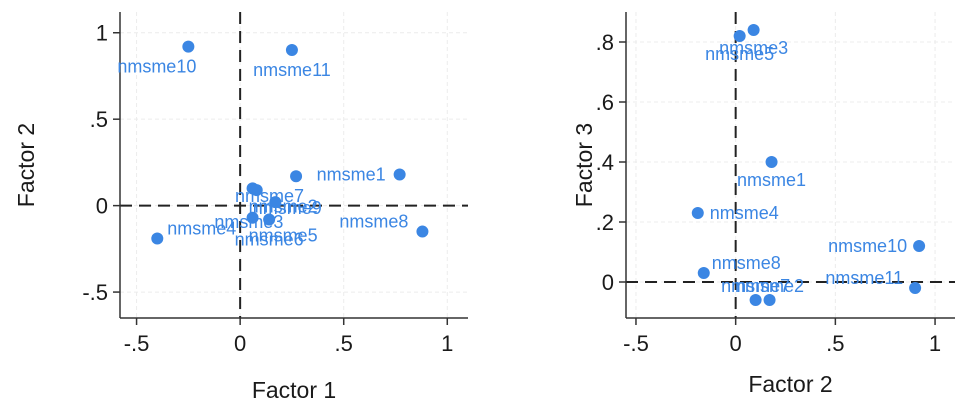 The height and width of the screenshot is (408, 958). I want to click on chart2-x-axis-title: Factor 2, so click(790, 384).